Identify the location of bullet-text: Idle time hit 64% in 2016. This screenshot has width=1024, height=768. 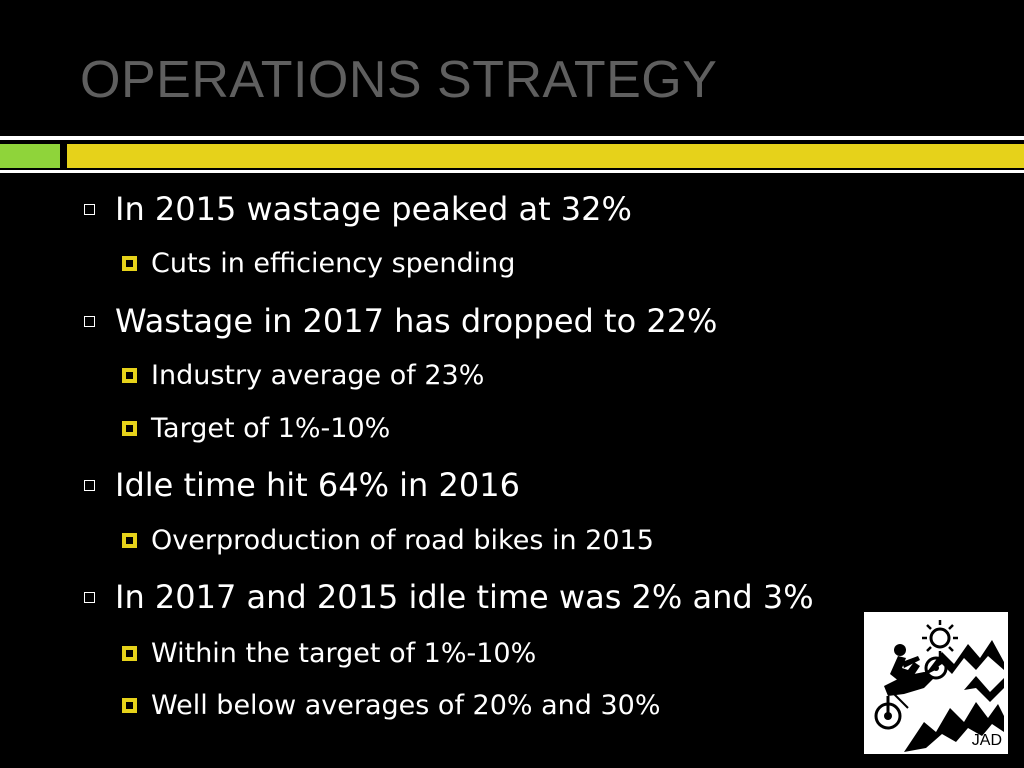
(317, 485).